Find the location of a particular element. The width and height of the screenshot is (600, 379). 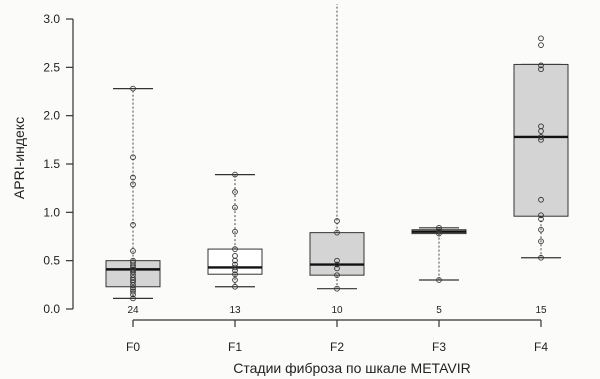

sample-count-label: 5 is located at coordinates (439, 310).